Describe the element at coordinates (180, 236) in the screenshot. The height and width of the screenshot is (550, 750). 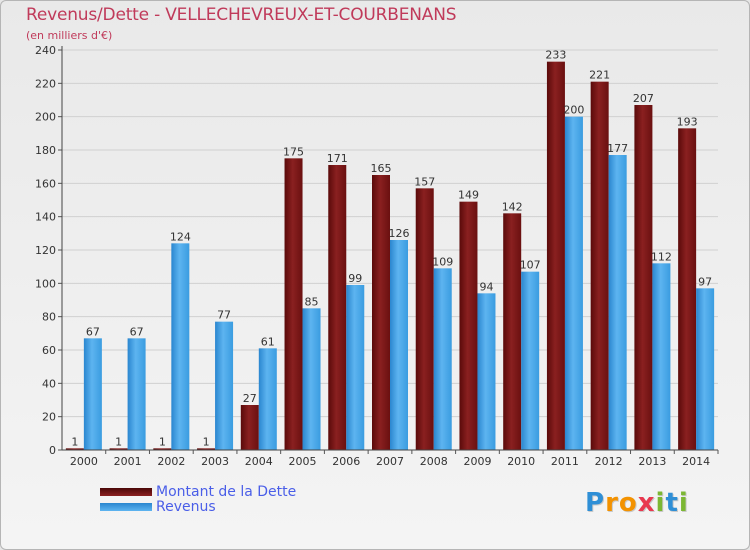
I see `data-label-revenus: 124` at that location.